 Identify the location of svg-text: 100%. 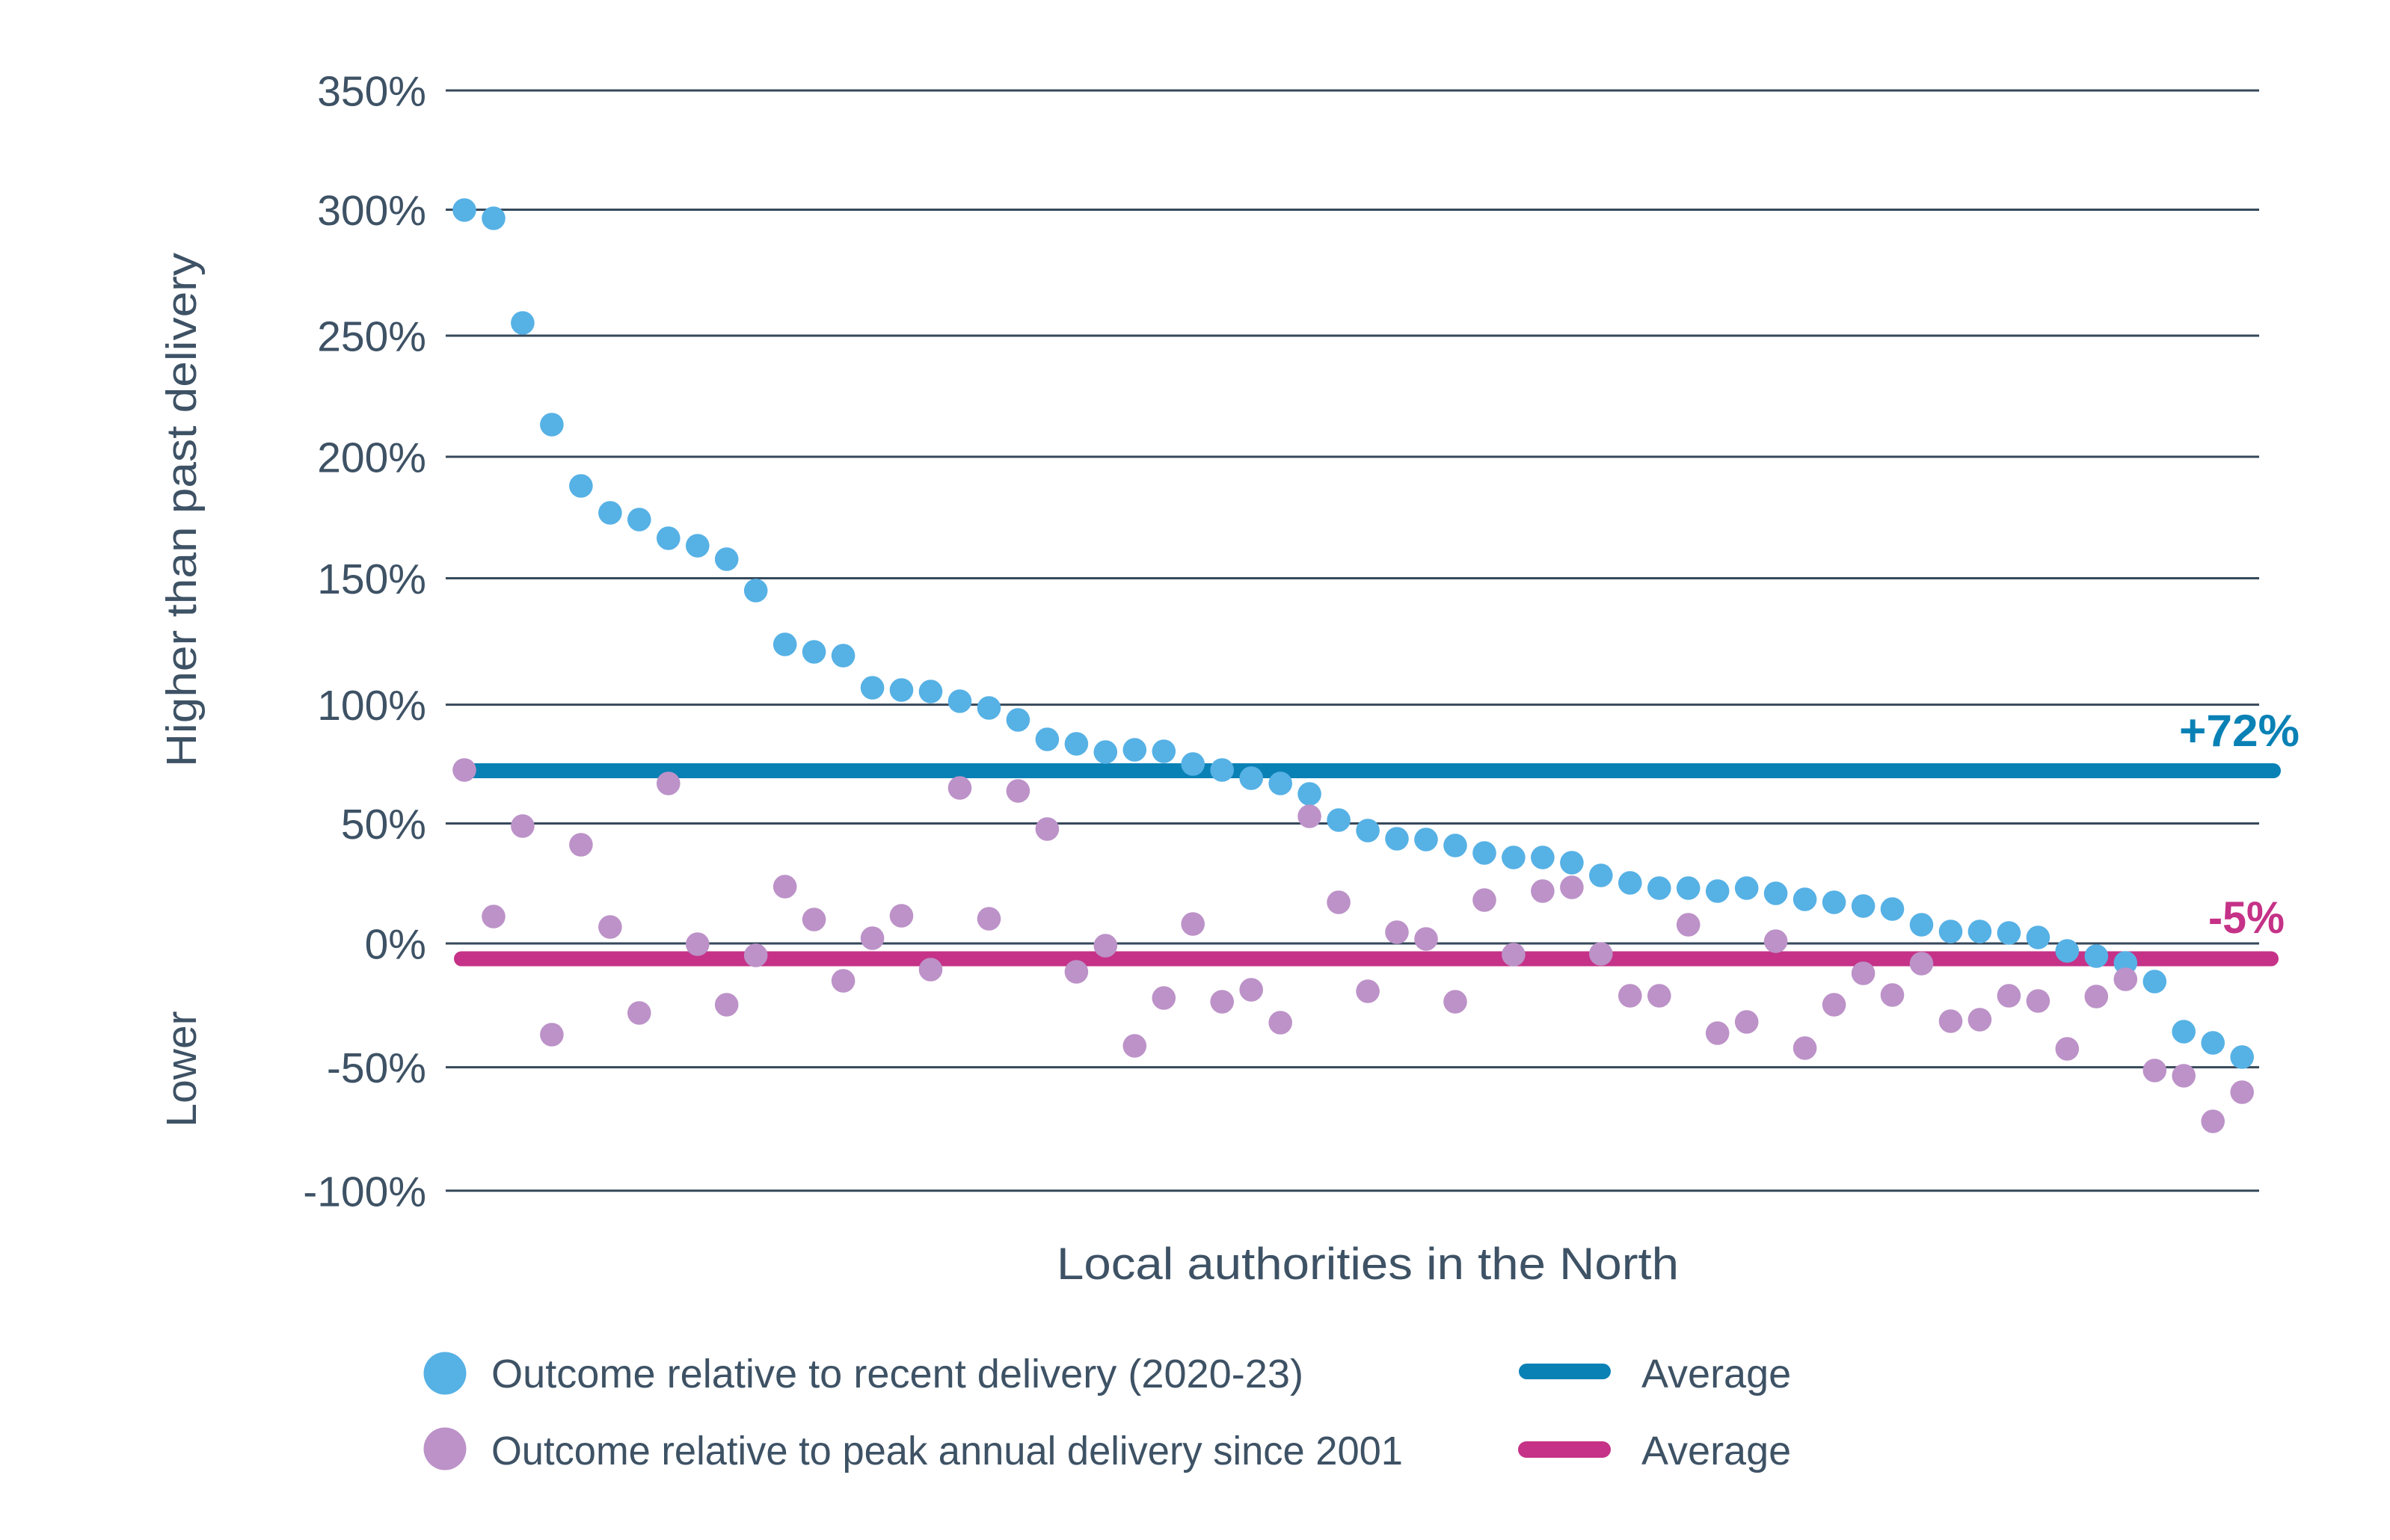
(371, 706).